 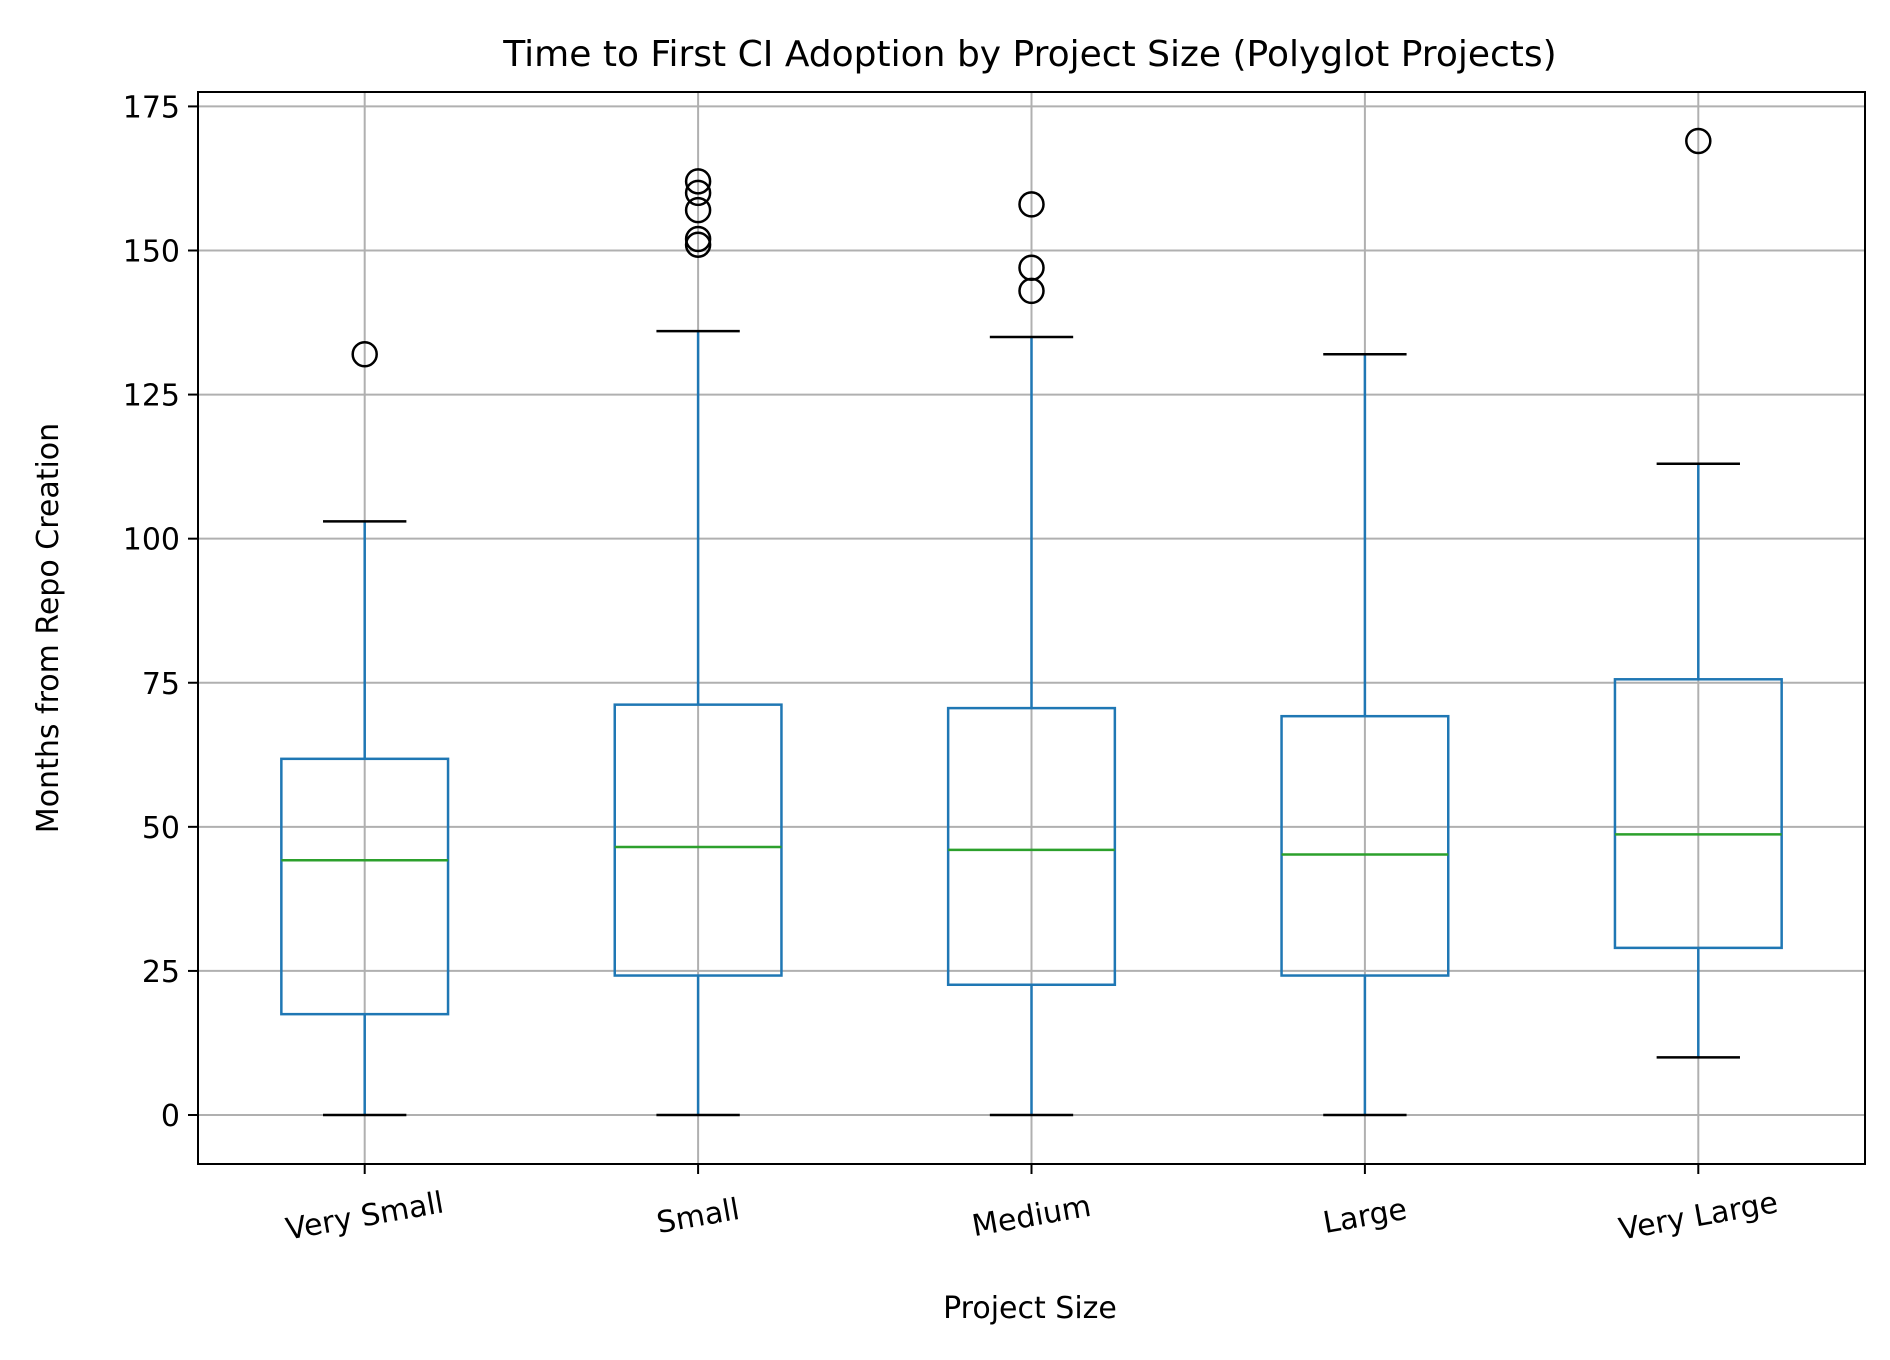 What do you see at coordinates (161, 684) in the screenshot?
I see `y-tick-label: 75` at bounding box center [161, 684].